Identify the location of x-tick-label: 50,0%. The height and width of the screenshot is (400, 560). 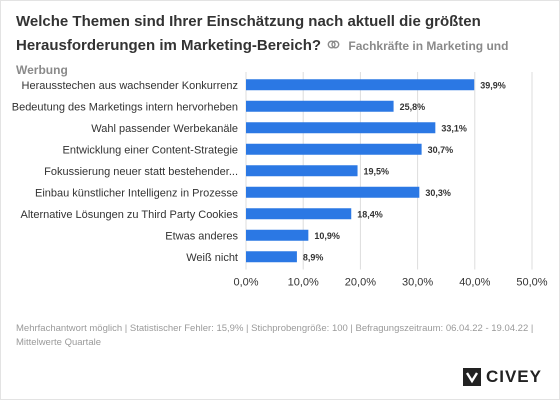
(531, 283).